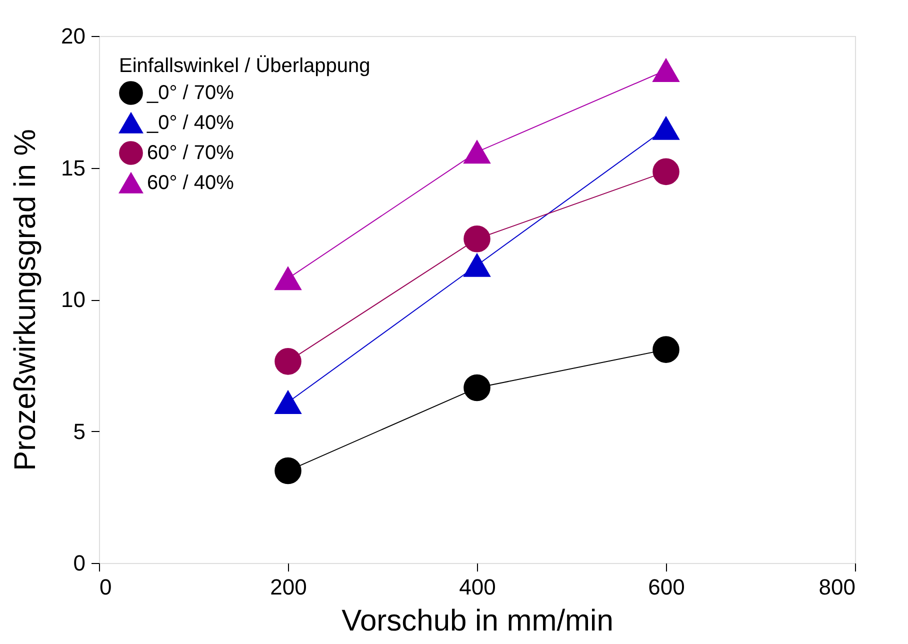 The image size is (908, 644). Describe the element at coordinates (666, 587) in the screenshot. I see `x-tick-label: 600` at that location.